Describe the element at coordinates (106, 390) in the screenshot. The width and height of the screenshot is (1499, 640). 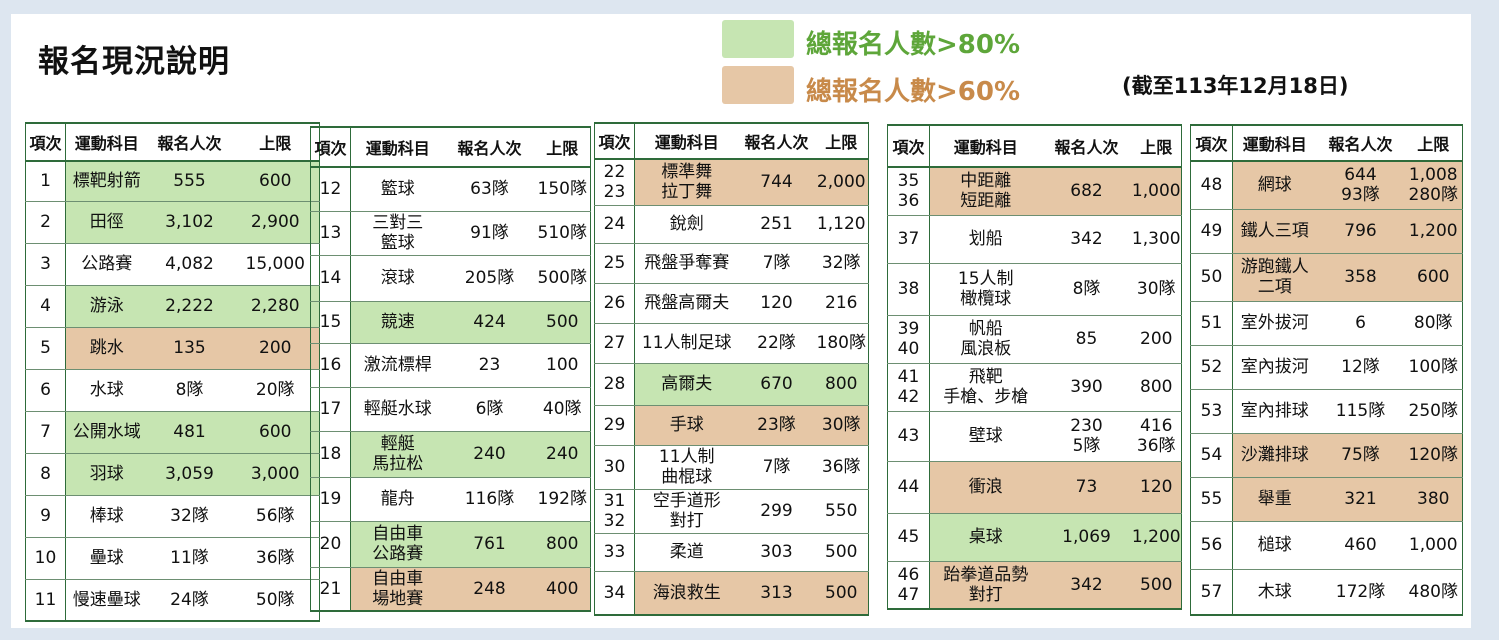
I see `cell-sport: 水球` at that location.